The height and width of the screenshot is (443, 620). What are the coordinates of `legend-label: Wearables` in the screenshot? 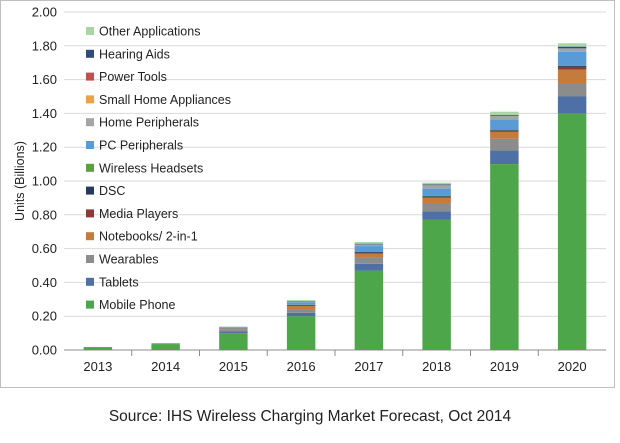 It's located at (129, 260).